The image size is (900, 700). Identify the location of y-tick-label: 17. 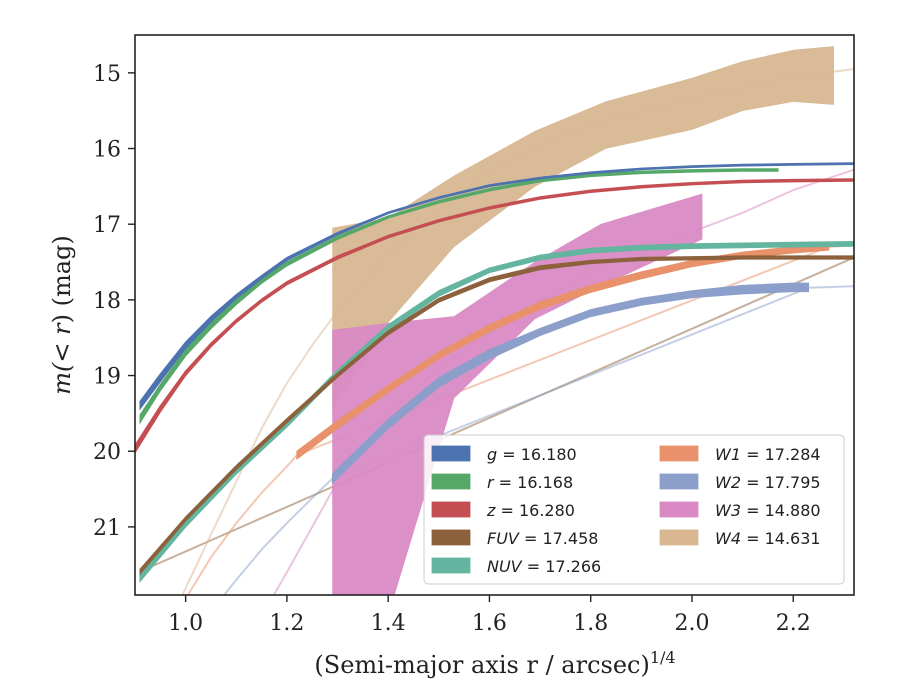
(107, 225).